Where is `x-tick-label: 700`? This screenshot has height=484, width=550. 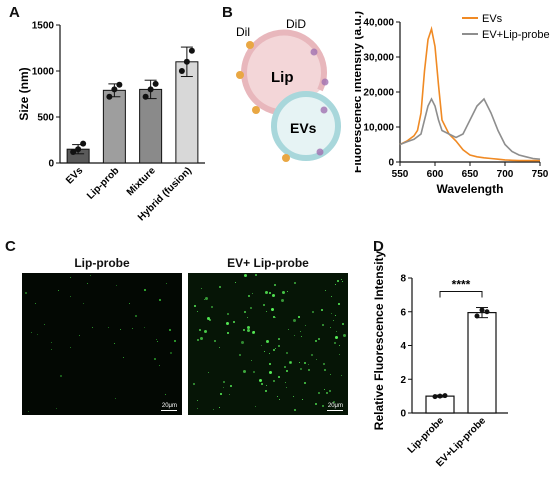
x-tick-label: 700 is located at coordinates (505, 174).